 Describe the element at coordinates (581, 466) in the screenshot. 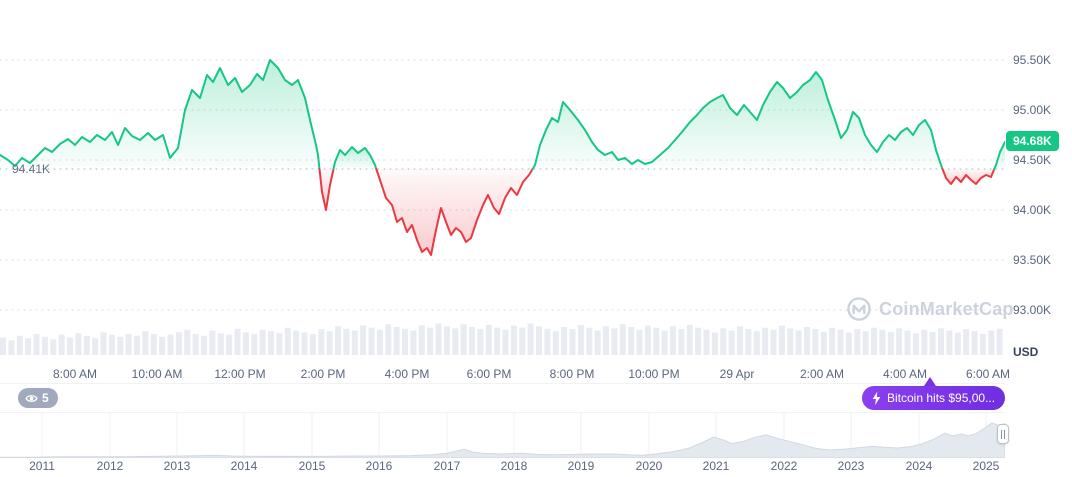

I see `year-axis-label: 2019` at that location.